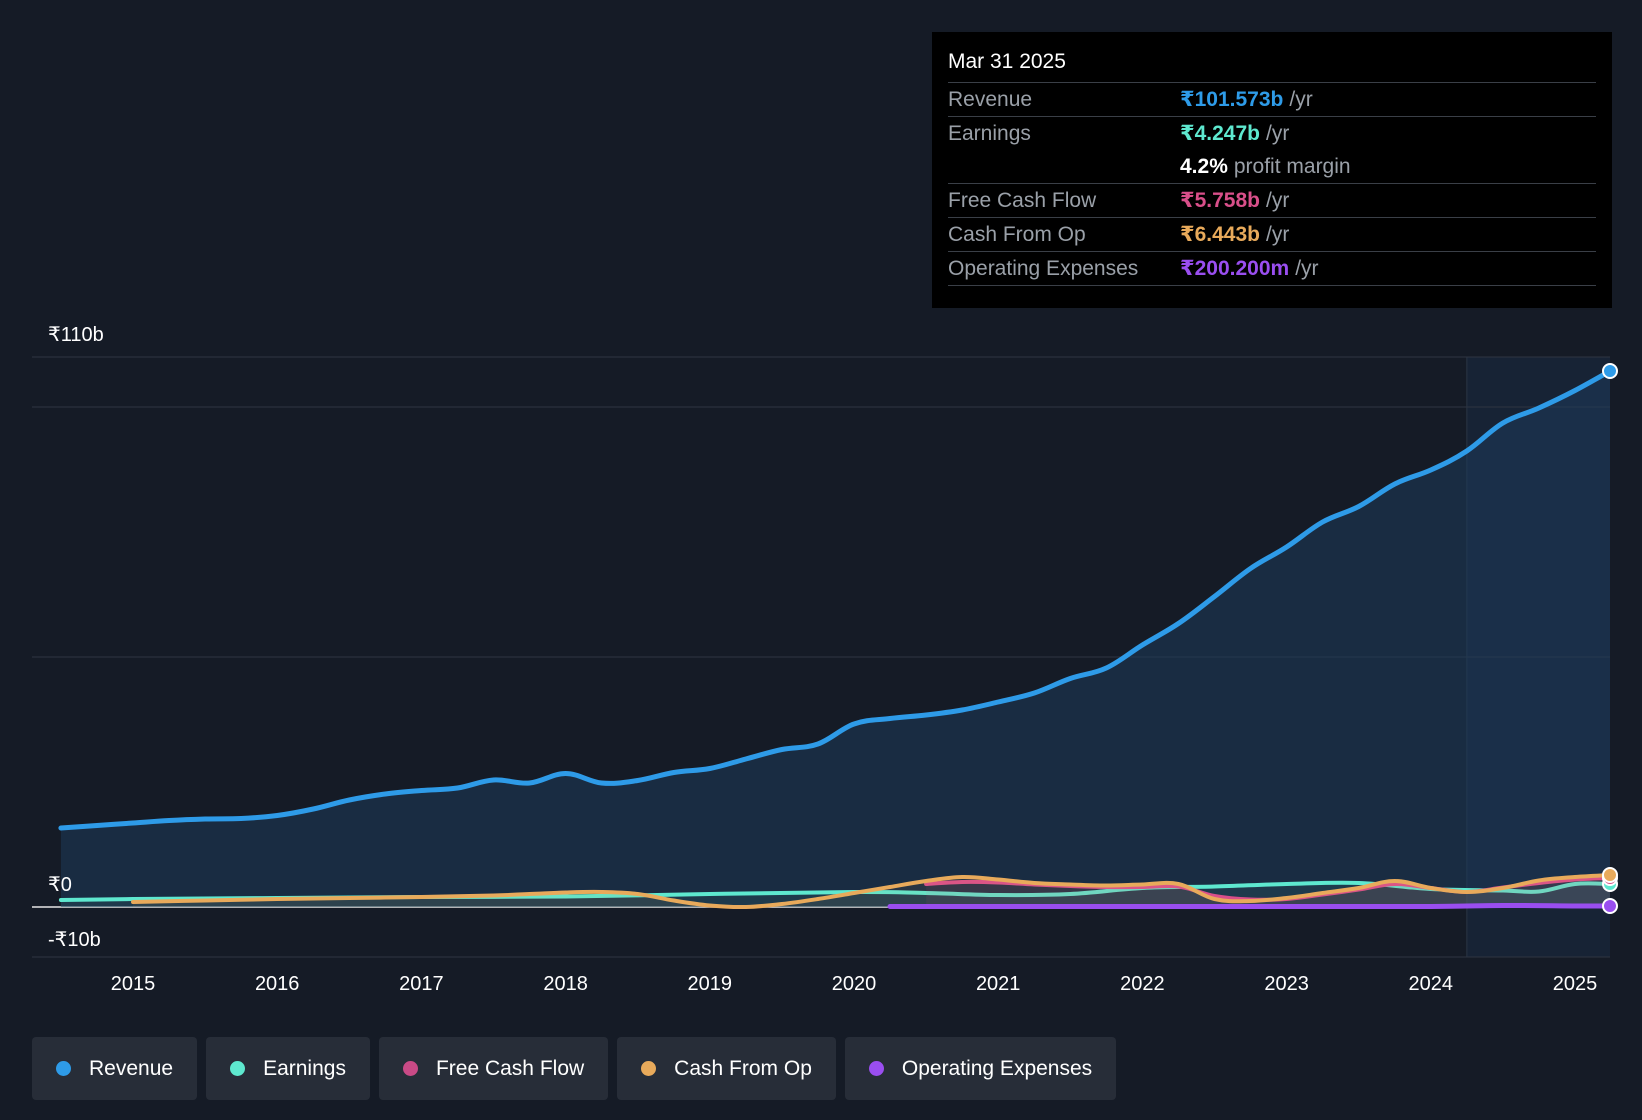 This screenshot has width=1642, height=1120. Describe the element at coordinates (1142, 984) in the screenshot. I see `x-axis-label: 2022` at that location.